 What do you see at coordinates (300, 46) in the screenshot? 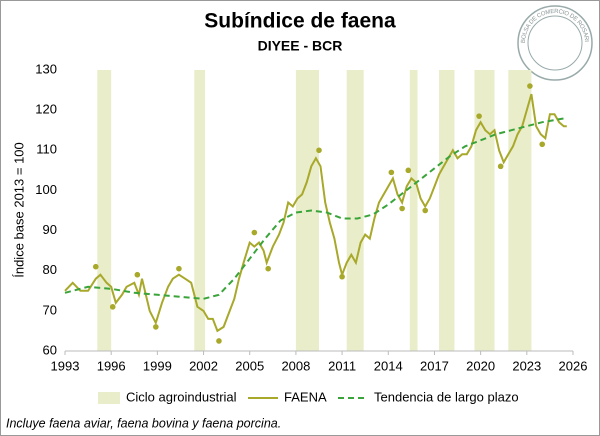
I see `chart-subtitle: DIYEE - BCR` at bounding box center [300, 46].